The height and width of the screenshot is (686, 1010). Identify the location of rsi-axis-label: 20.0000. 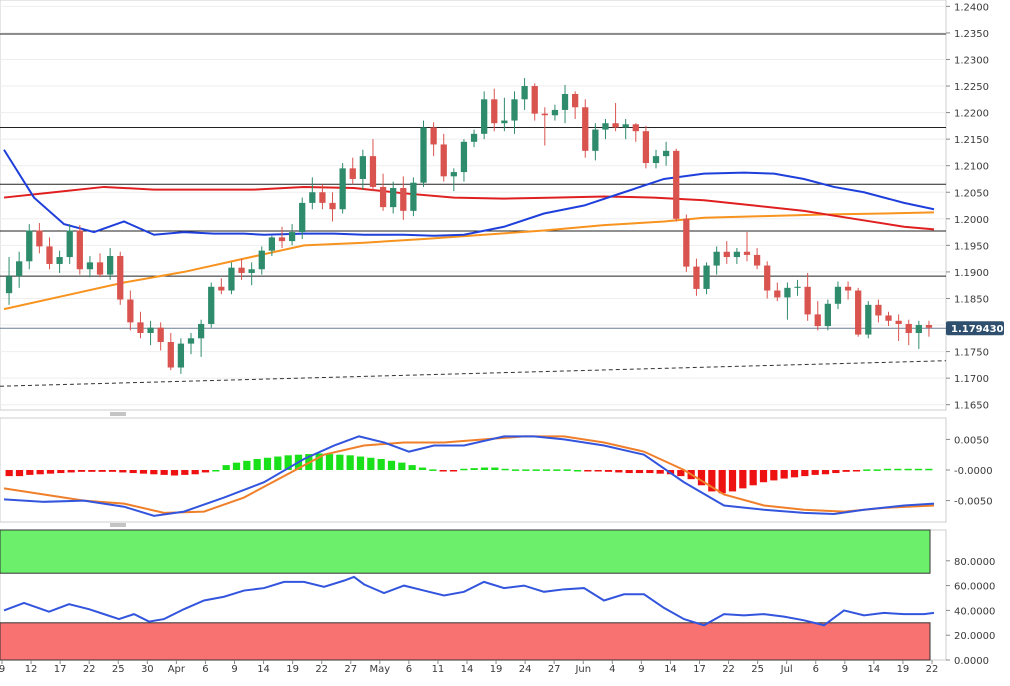
(974, 636).